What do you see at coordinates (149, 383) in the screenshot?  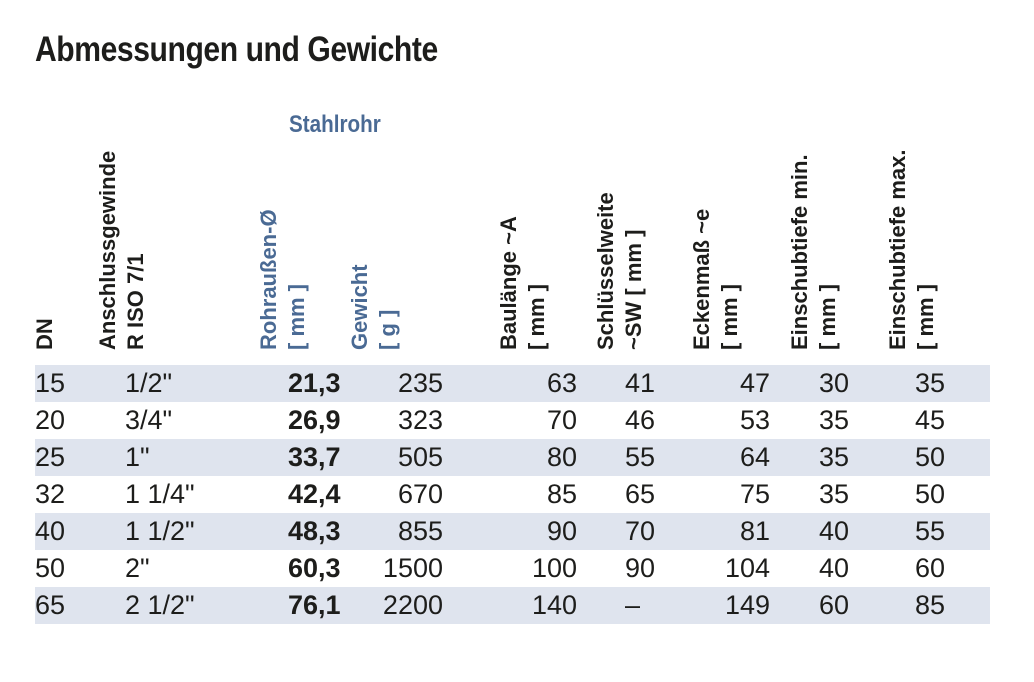 I see `cell-thread: 1/2"` at bounding box center [149, 383].